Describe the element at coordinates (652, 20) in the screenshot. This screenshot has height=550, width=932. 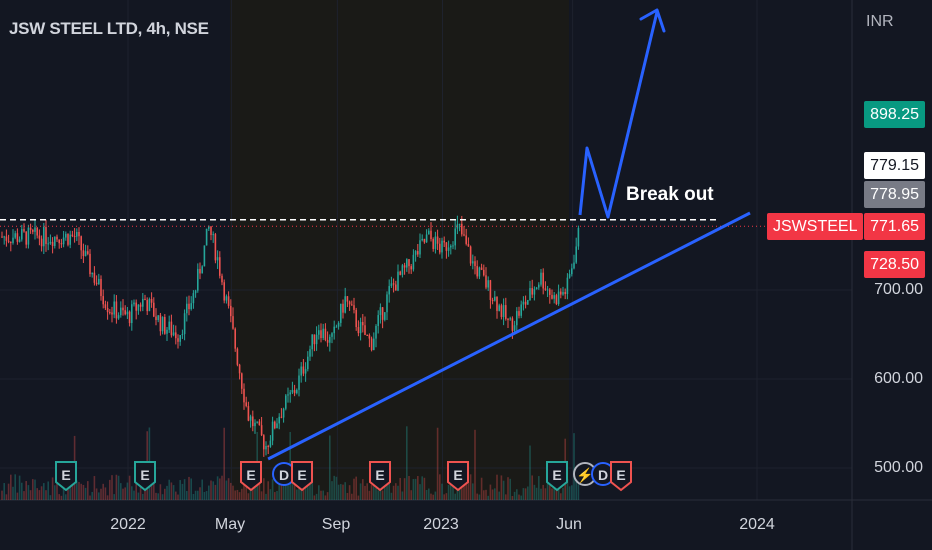
I see `projection-arrowhead` at that location.